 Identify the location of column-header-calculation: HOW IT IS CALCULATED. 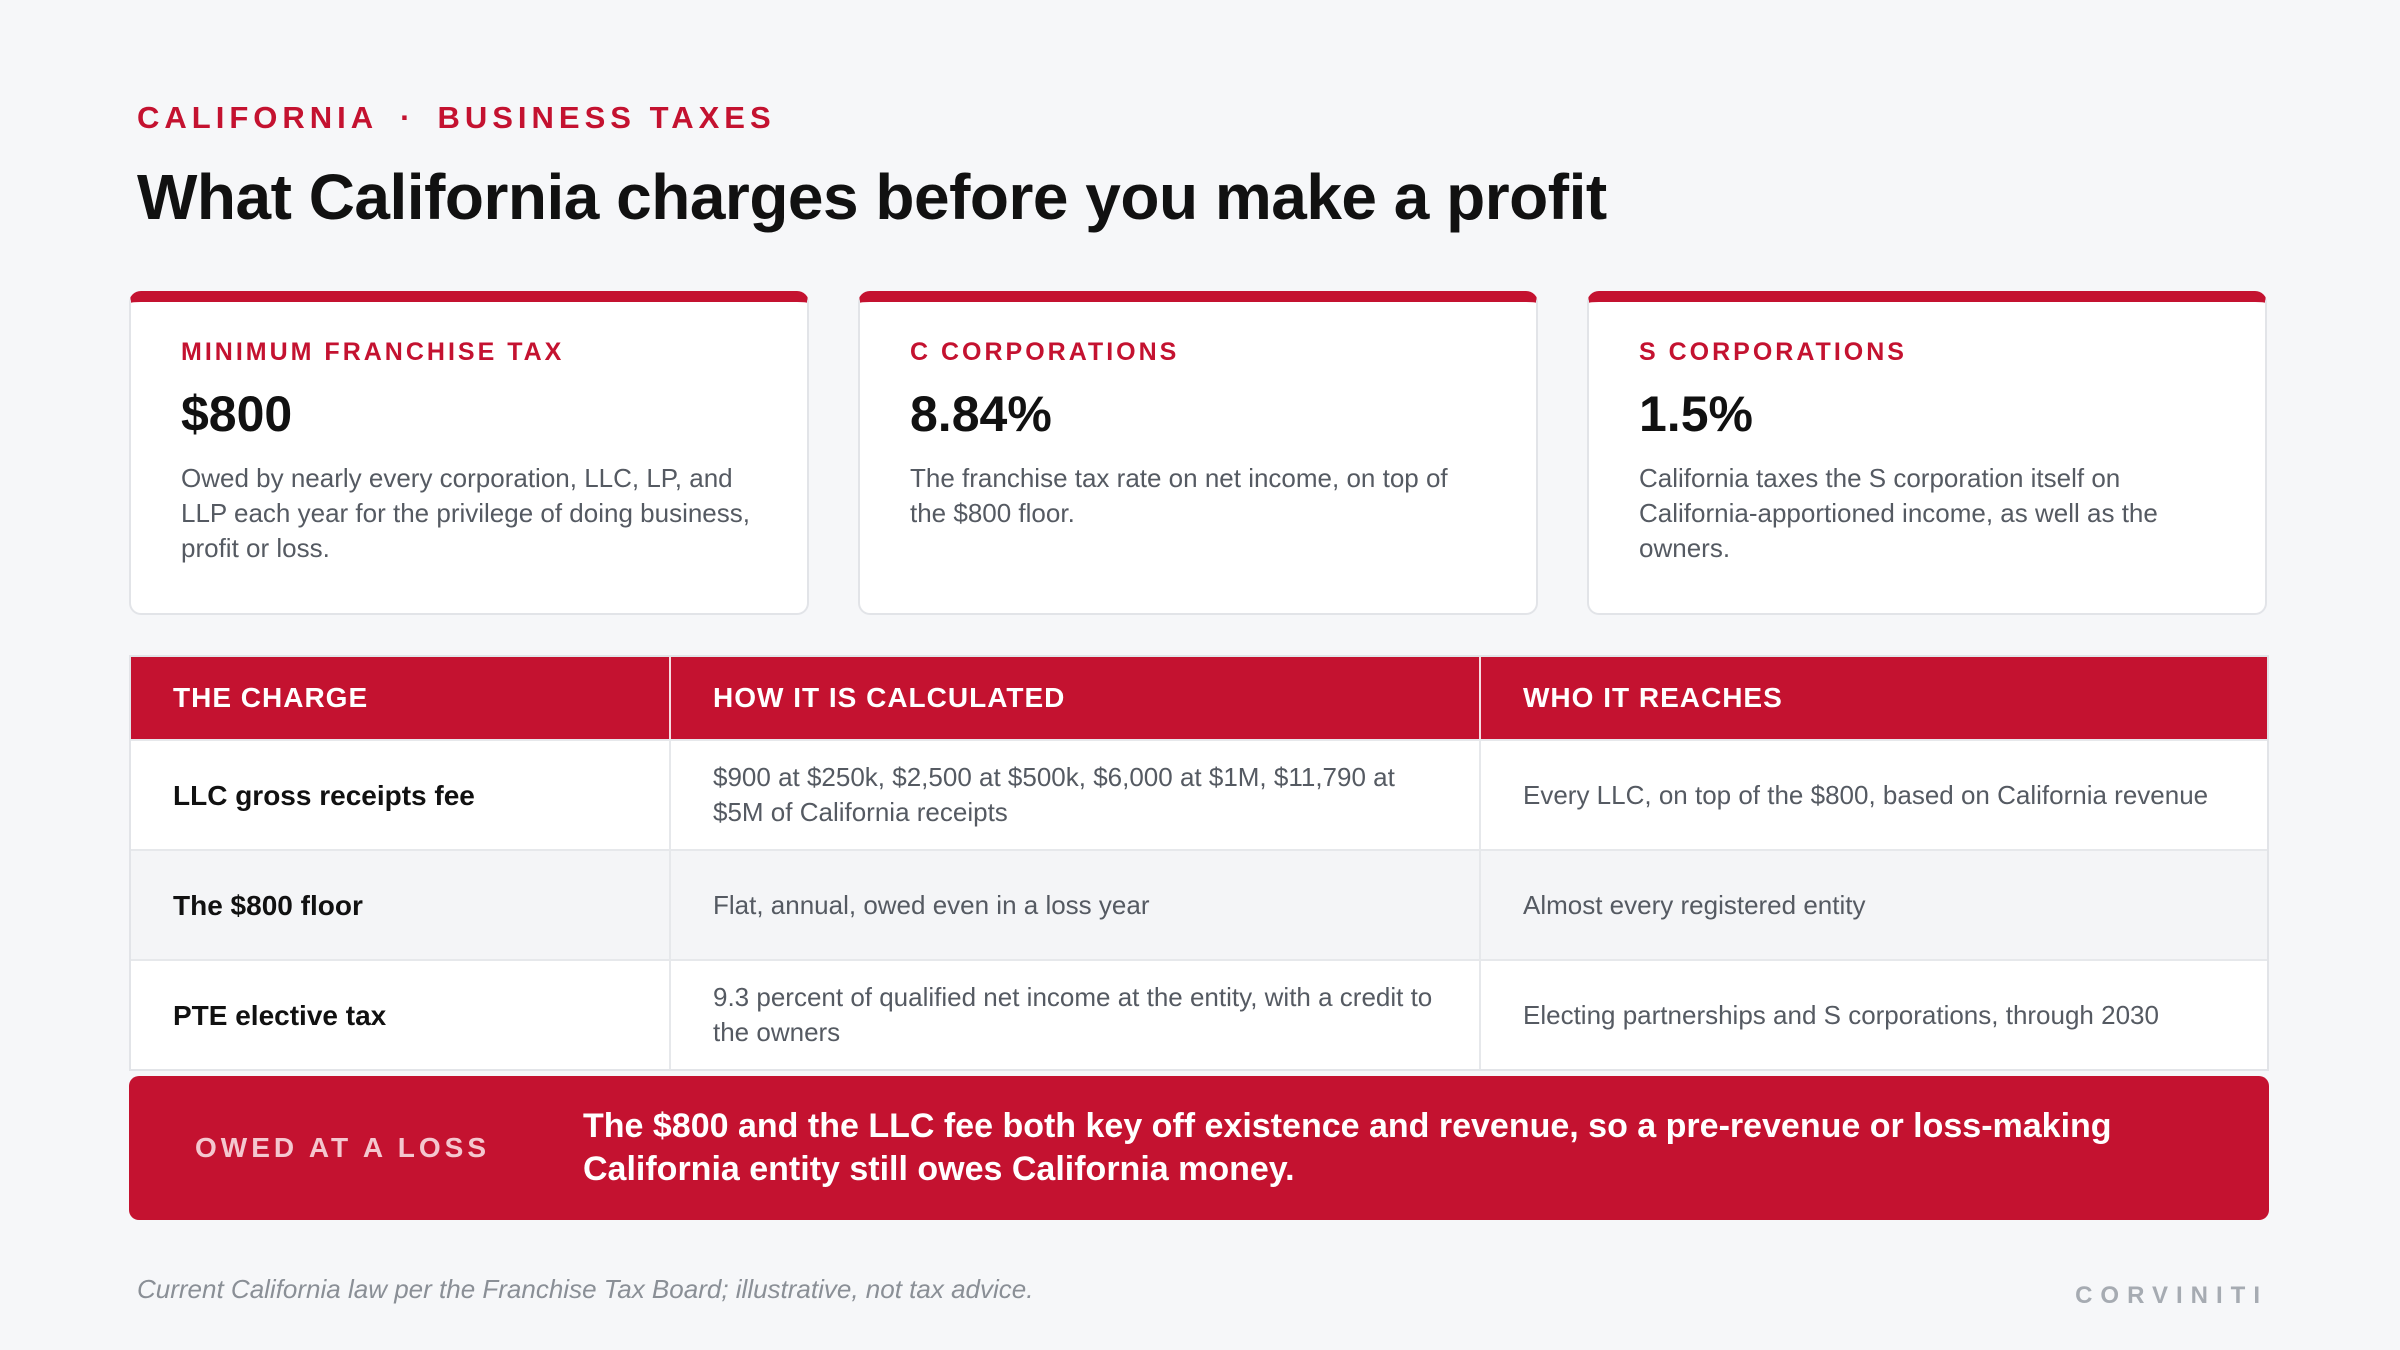
(1076, 698).